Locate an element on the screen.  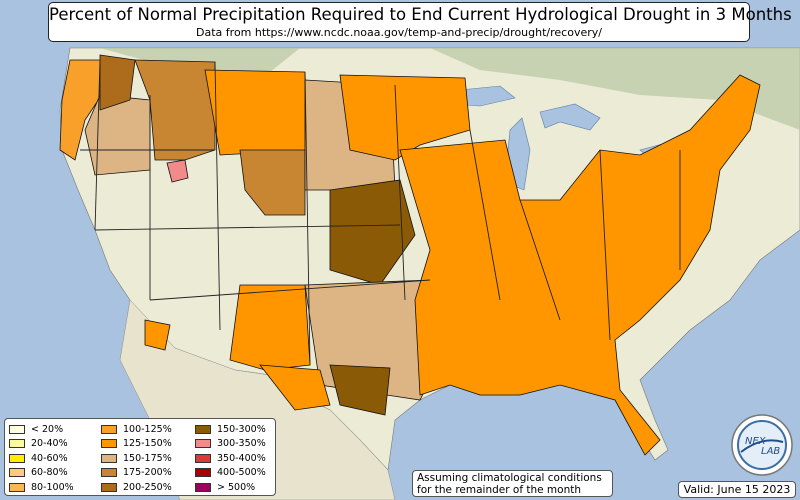
legend-column-1: < 20% 20-40% 40-60% 60-80% 80-100% is located at coordinates (41, 458).